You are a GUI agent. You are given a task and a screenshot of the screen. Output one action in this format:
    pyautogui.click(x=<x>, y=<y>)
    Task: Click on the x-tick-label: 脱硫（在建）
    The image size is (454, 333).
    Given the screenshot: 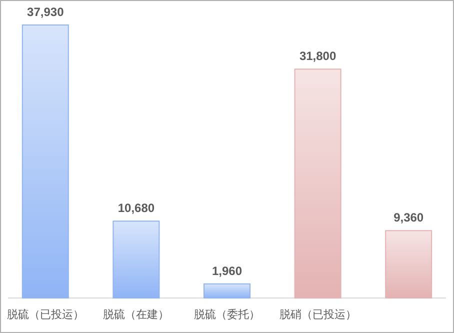 What is the action you would take?
    pyautogui.click(x=136, y=314)
    